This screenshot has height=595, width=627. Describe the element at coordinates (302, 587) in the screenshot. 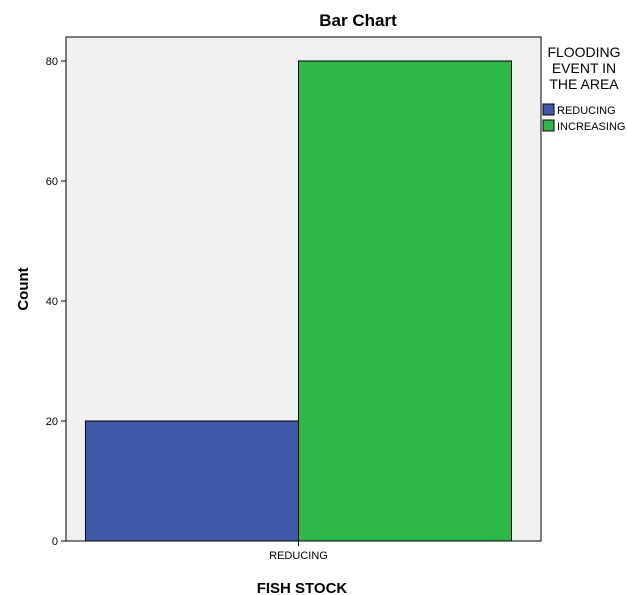

I see `x-axis-label: FISH STOCK` at that location.